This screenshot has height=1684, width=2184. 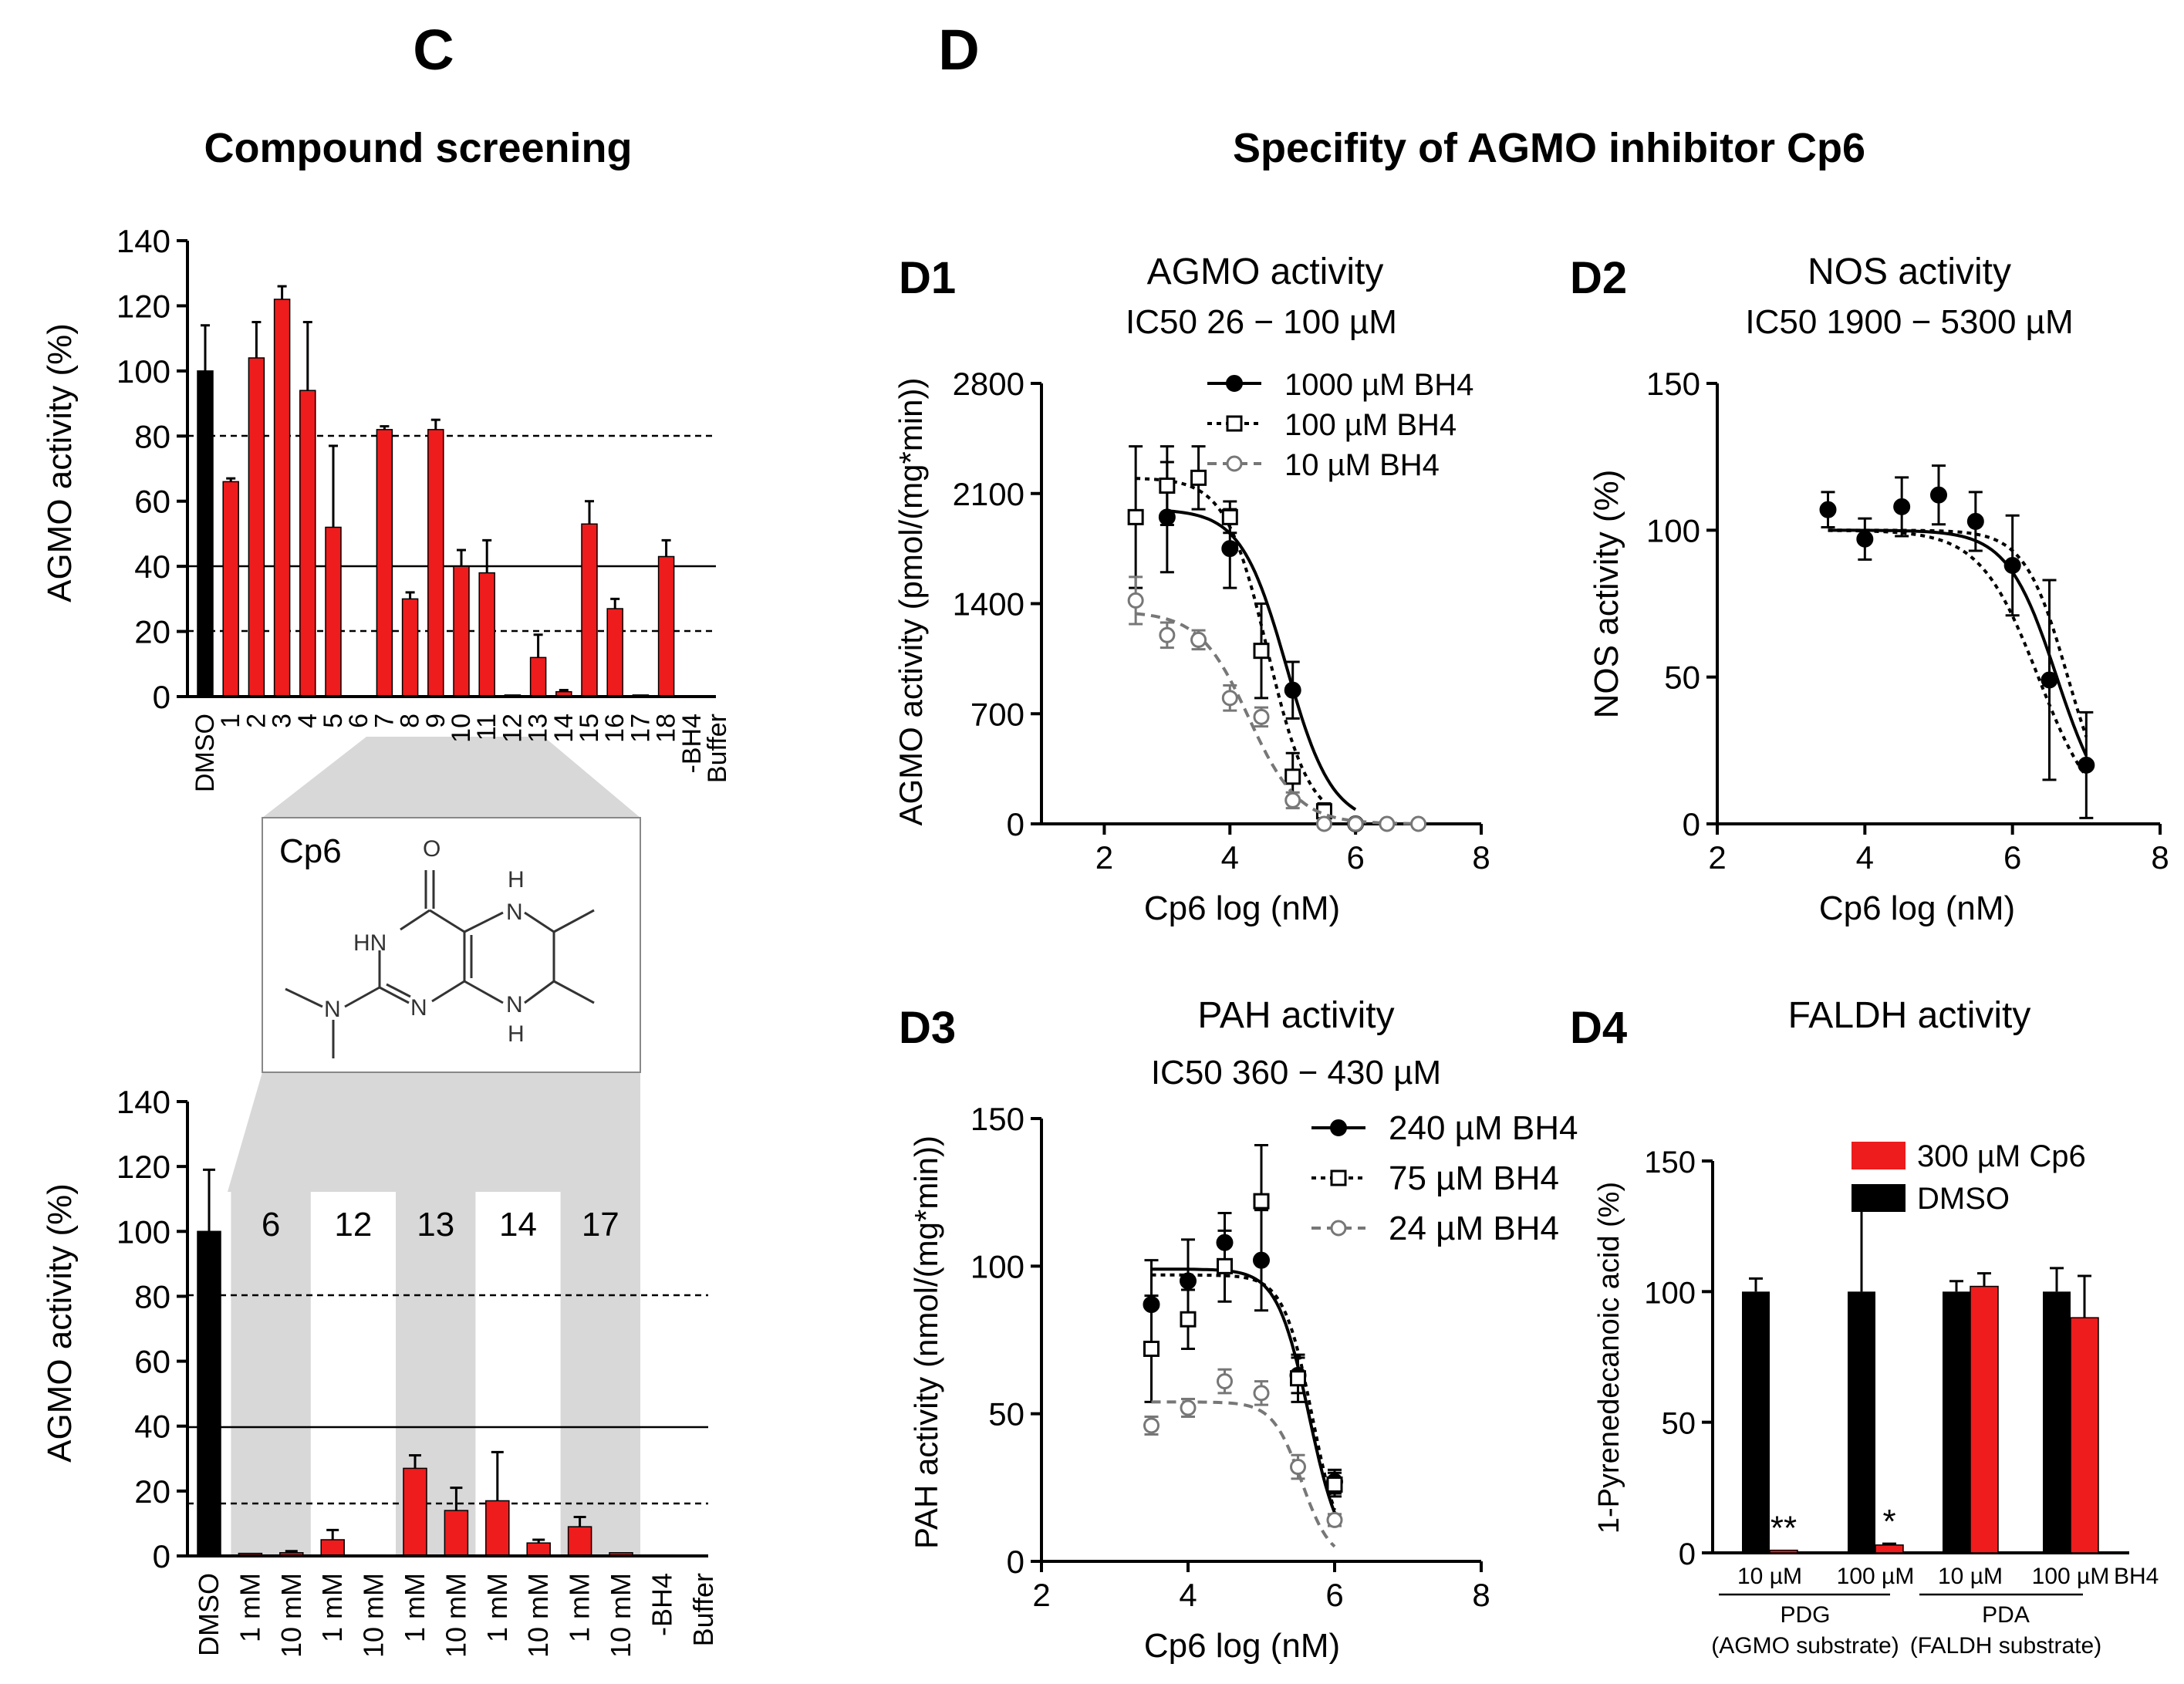 What do you see at coordinates (1261, 322) in the screenshot?
I see `chart-subtitle: IC50 26 − 100 µM` at bounding box center [1261, 322].